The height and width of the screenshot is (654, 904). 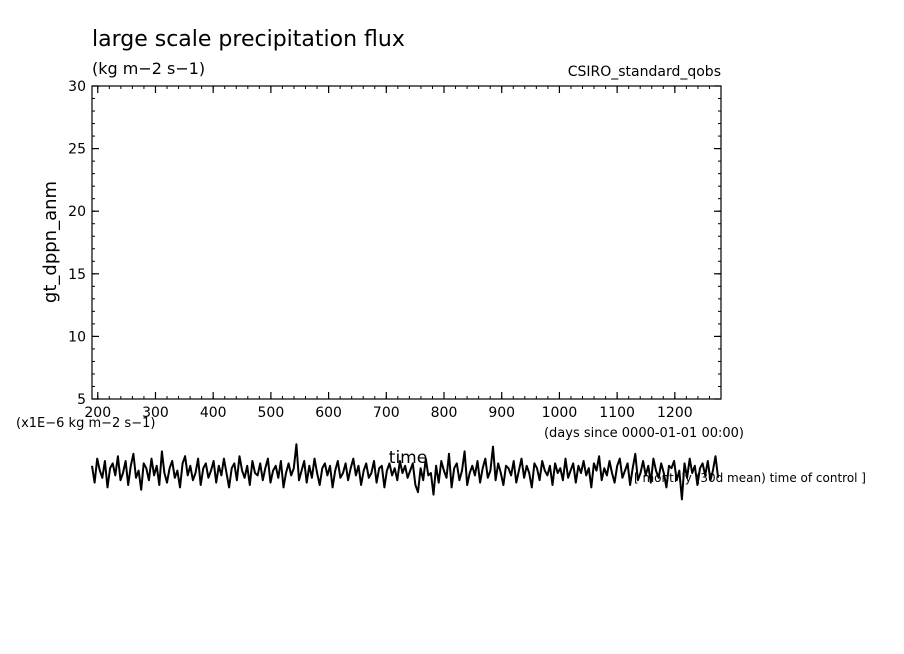 What do you see at coordinates (271, 413) in the screenshot?
I see `x-tick-label: 500` at bounding box center [271, 413].